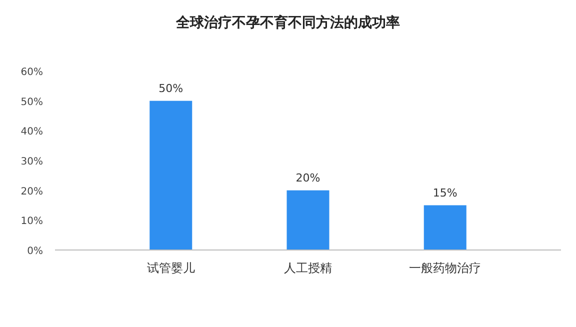 This screenshot has height=327, width=576. I want to click on data-label: 50%, so click(171, 88).